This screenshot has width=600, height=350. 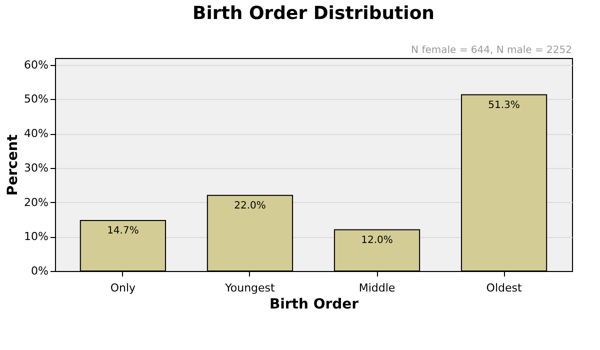 I want to click on text: N female = 644, N male = 2252, so click(x=491, y=50).